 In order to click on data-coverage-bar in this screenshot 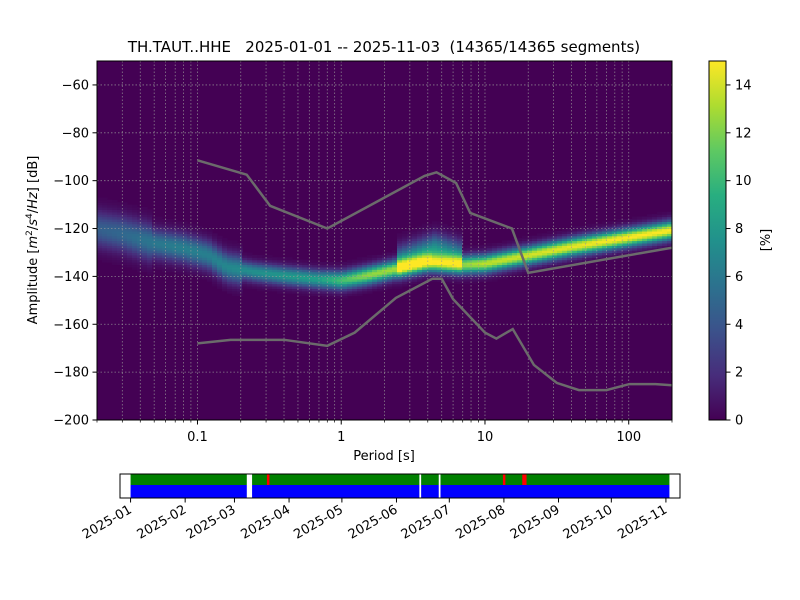, I will do `click(555, 491)`.